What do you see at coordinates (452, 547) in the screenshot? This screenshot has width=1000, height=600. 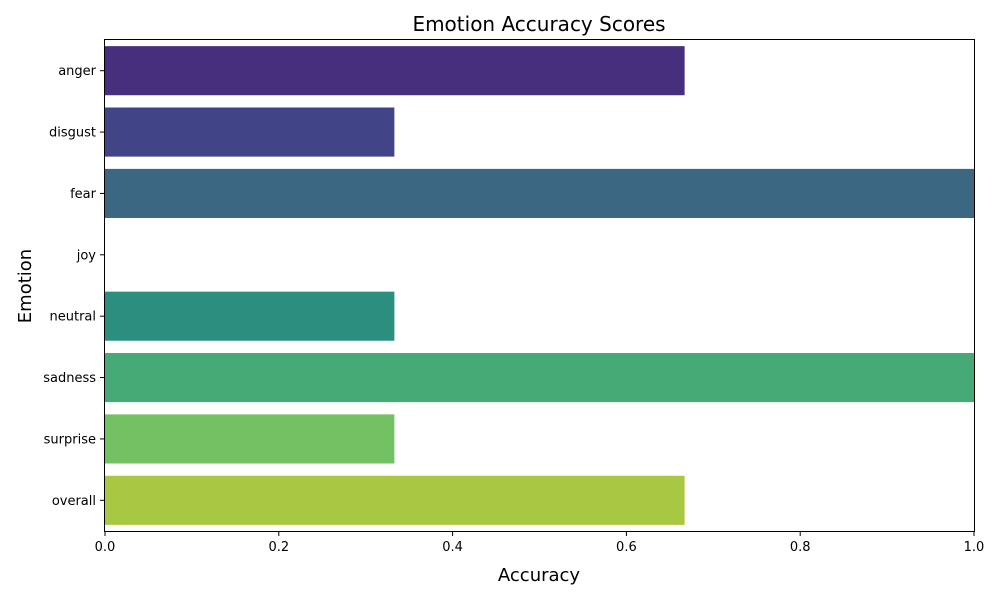 I see `x-tick-label-2: 0.4` at bounding box center [452, 547].